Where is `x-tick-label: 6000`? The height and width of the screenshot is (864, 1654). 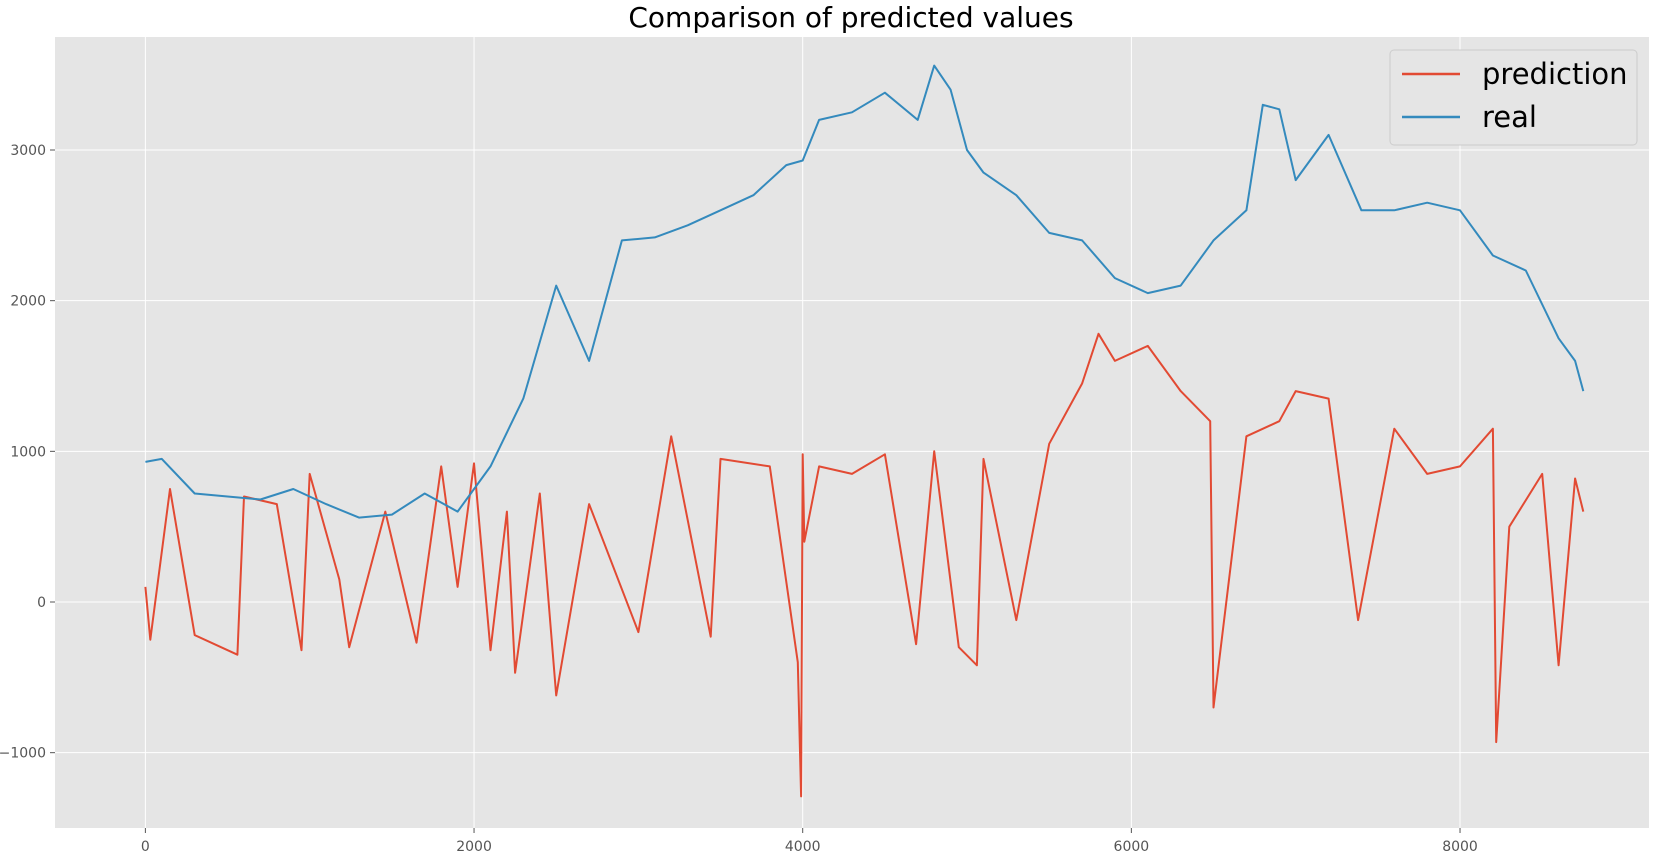
x-tick-label: 6000 is located at coordinates (1132, 847).